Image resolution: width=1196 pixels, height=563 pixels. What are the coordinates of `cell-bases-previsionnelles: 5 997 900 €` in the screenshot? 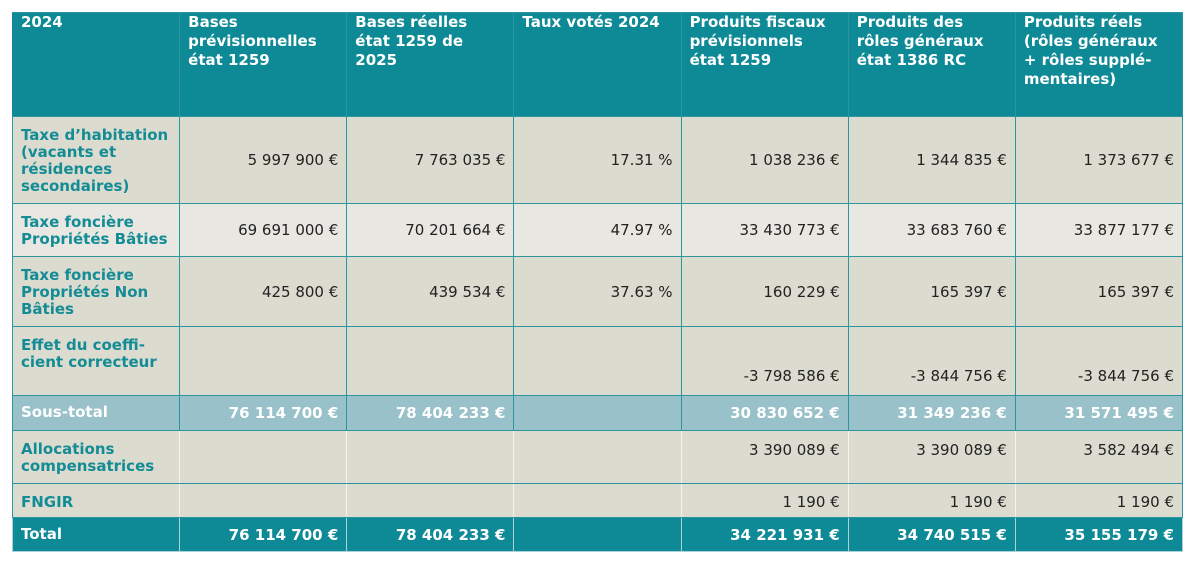 It's located at (263, 160).